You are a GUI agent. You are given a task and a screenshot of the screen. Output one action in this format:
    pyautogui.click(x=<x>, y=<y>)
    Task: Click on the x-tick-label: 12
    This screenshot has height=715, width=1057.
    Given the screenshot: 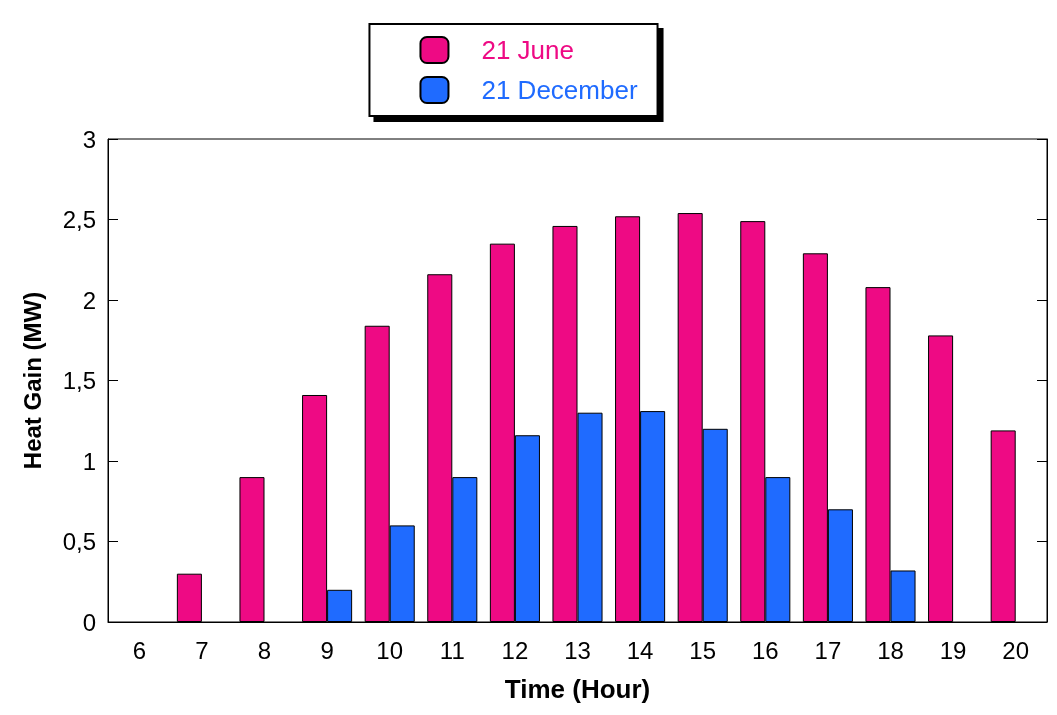 What is the action you would take?
    pyautogui.click(x=515, y=650)
    